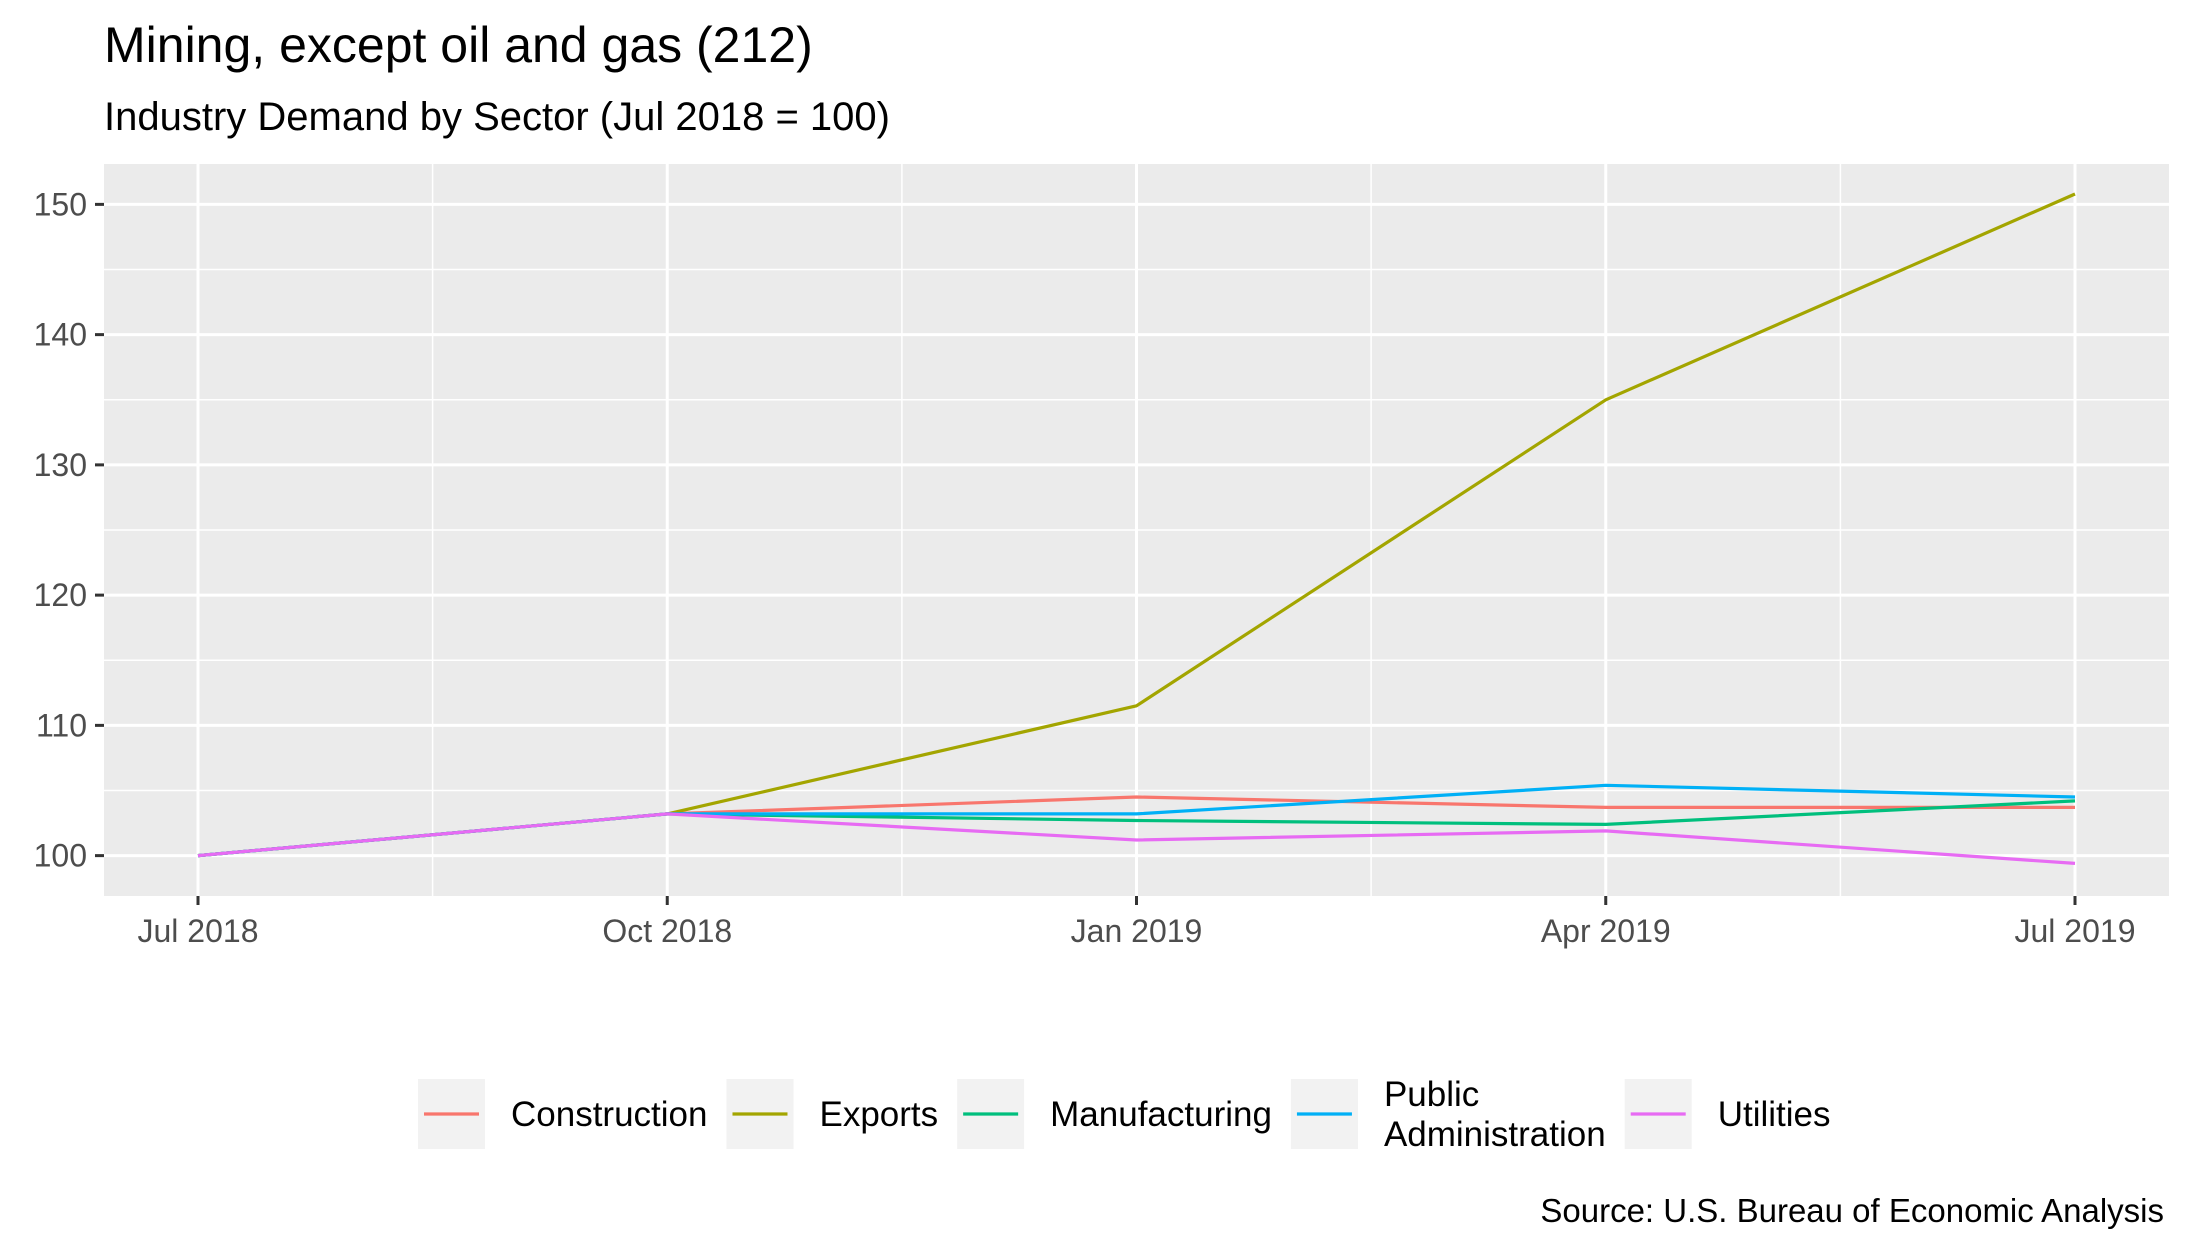 The height and width of the screenshot is (1250, 2187). What do you see at coordinates (1136, 838) in the screenshot?
I see `series-line` at bounding box center [1136, 838].